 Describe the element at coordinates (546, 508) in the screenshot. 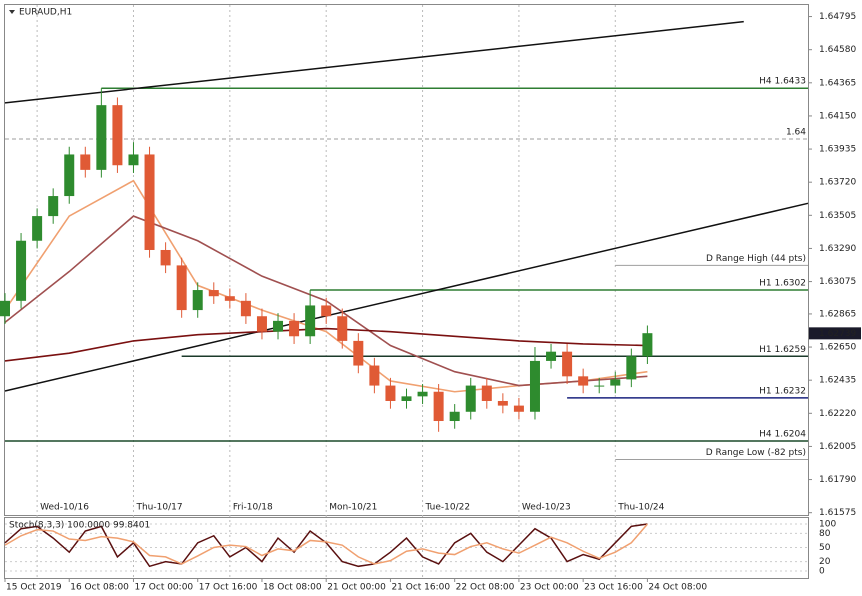

I see `day-label: Wed-10/23` at that location.